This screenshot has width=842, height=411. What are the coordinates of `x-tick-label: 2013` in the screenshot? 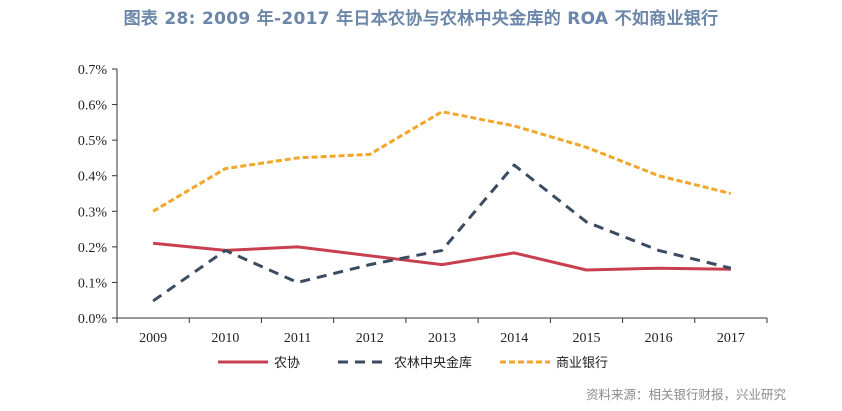 It's located at (442, 338).